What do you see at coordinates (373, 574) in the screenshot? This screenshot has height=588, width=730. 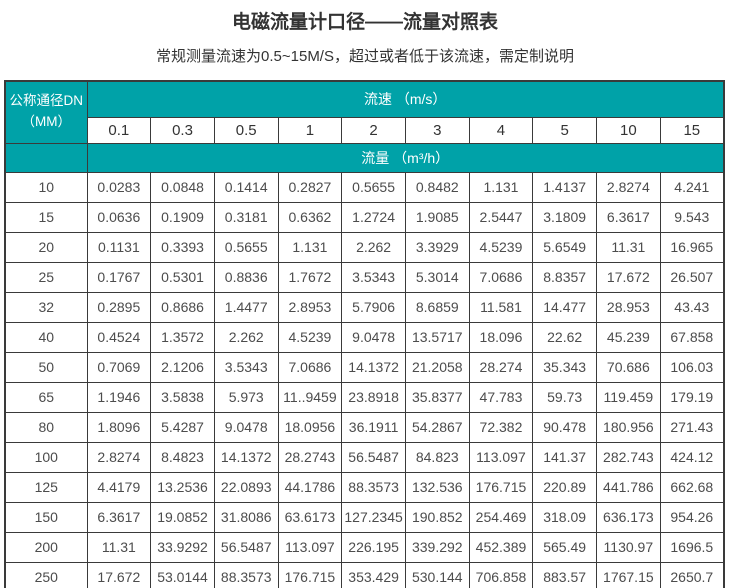 I see `flow-value-cell: 353.429` at bounding box center [373, 574].